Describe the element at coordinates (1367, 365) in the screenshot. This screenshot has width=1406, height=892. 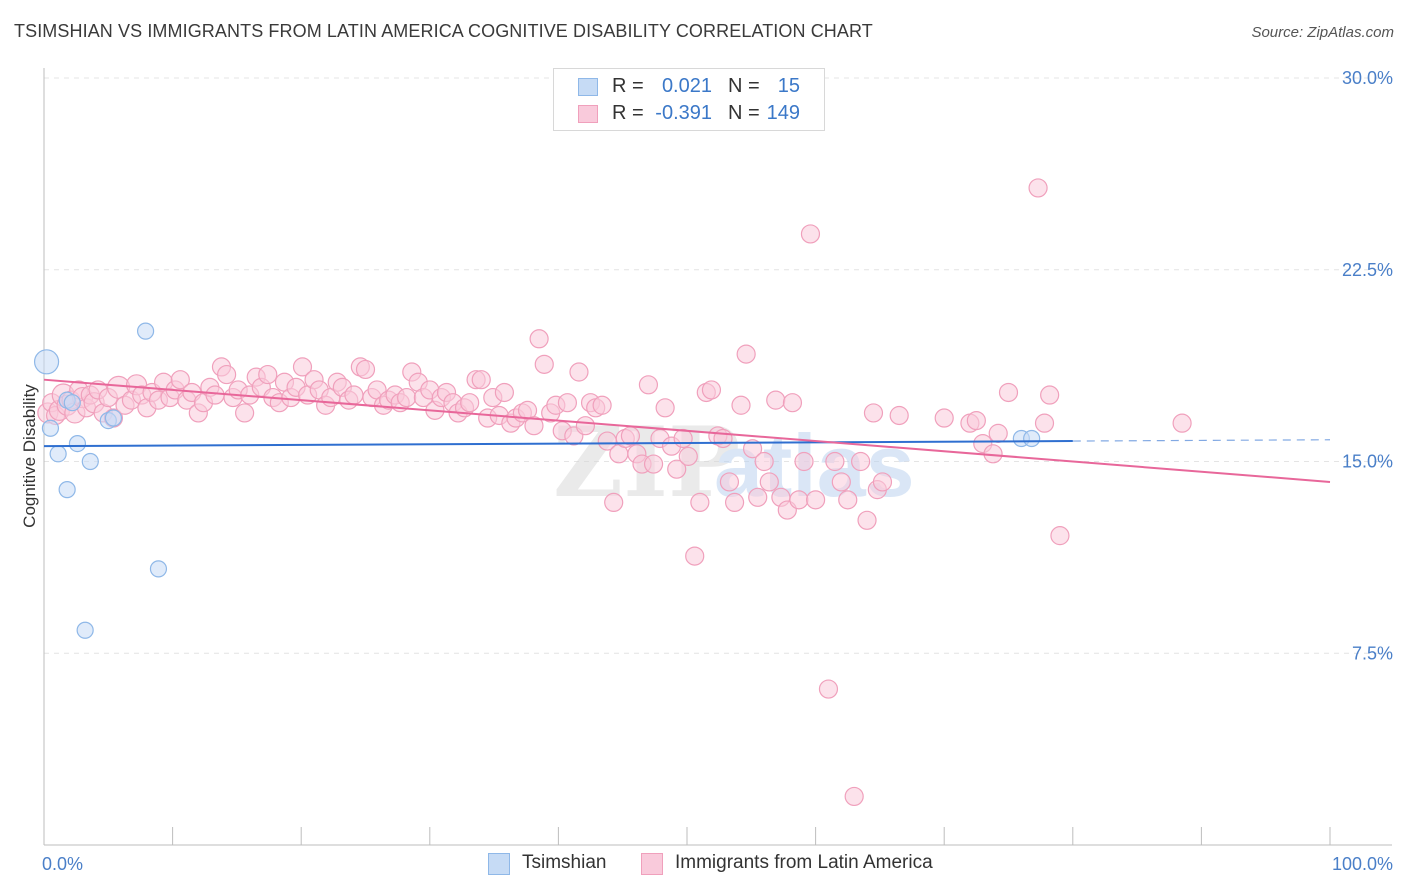
I see `y-tick-labels: 7.5% 15.0% 22.5% 30.0%` at that location.